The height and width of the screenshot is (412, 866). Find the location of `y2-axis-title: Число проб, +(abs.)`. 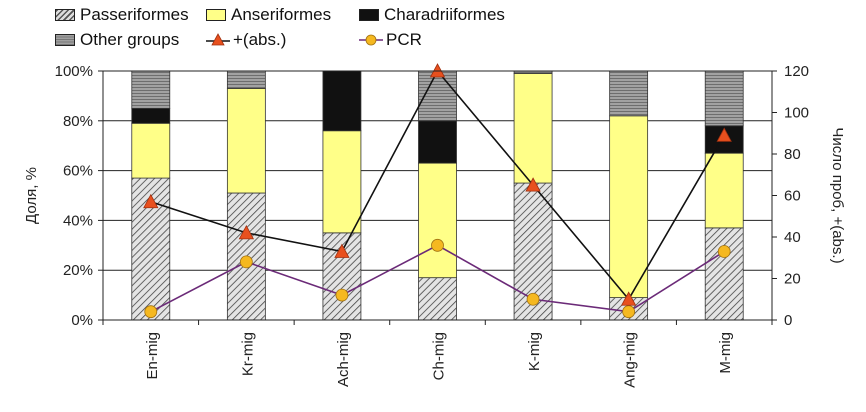

y2-axis-title: Число проб, +(abs.) is located at coordinates (837, 195).